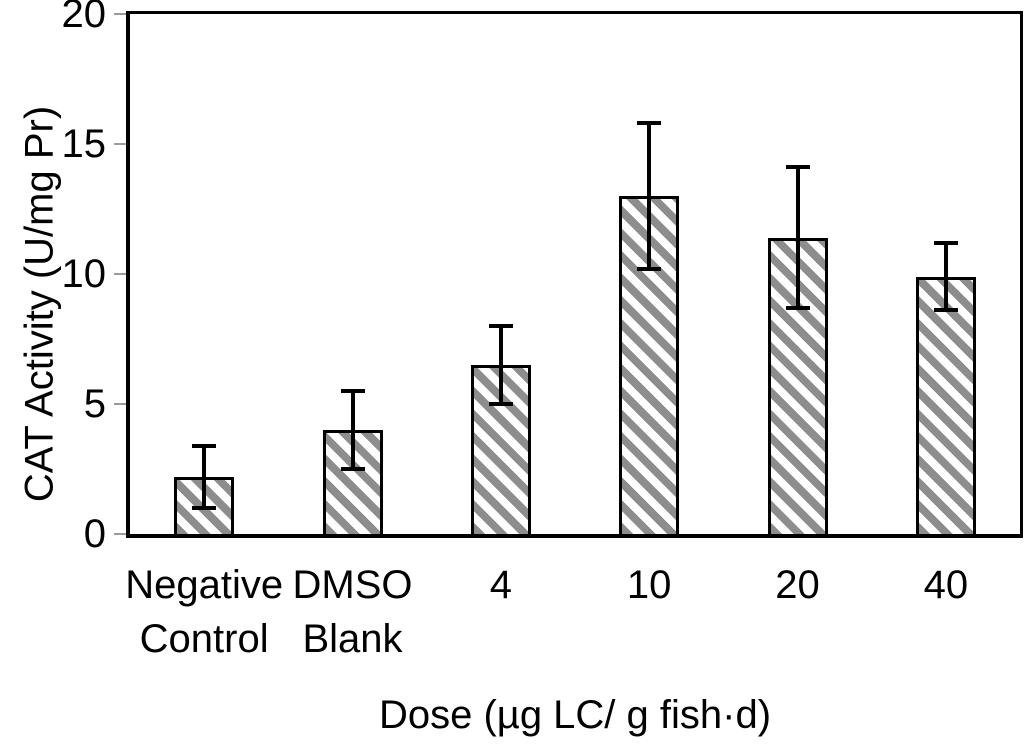 The image size is (1024, 748). What do you see at coordinates (946, 585) in the screenshot?
I see `x-axis-category-label: 40` at bounding box center [946, 585].